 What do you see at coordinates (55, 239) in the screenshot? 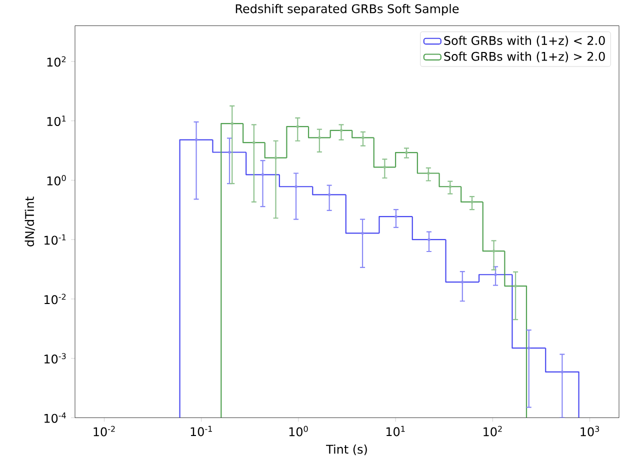
I see `y-tick-label: 10$^{-1}$` at bounding box center [55, 239].